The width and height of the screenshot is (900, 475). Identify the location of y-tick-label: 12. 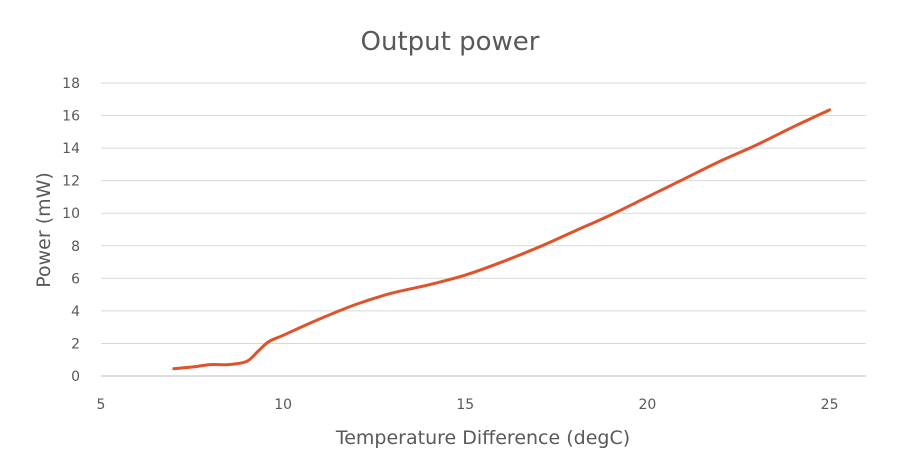
(71, 182).